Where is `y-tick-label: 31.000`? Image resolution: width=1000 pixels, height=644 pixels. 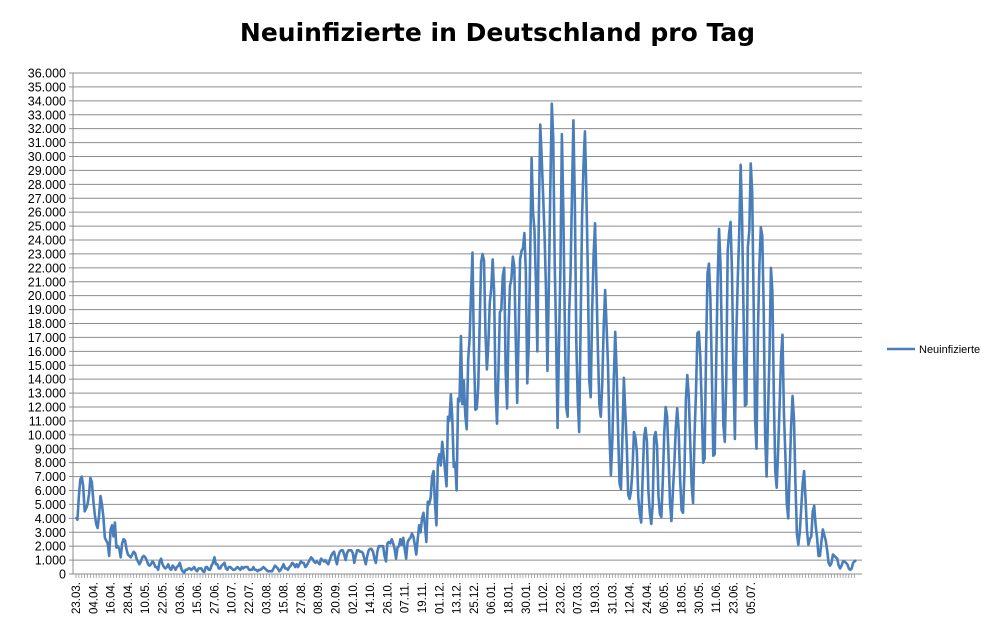 y-tick-label: 31.000 is located at coordinates (47, 143).